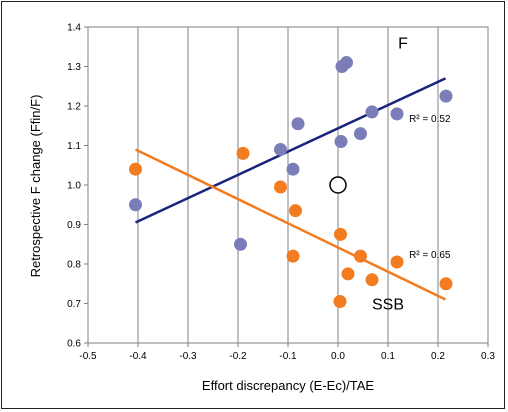 This screenshot has width=508, height=412. I want to click on x-tick-label: -0.2, so click(238, 356).